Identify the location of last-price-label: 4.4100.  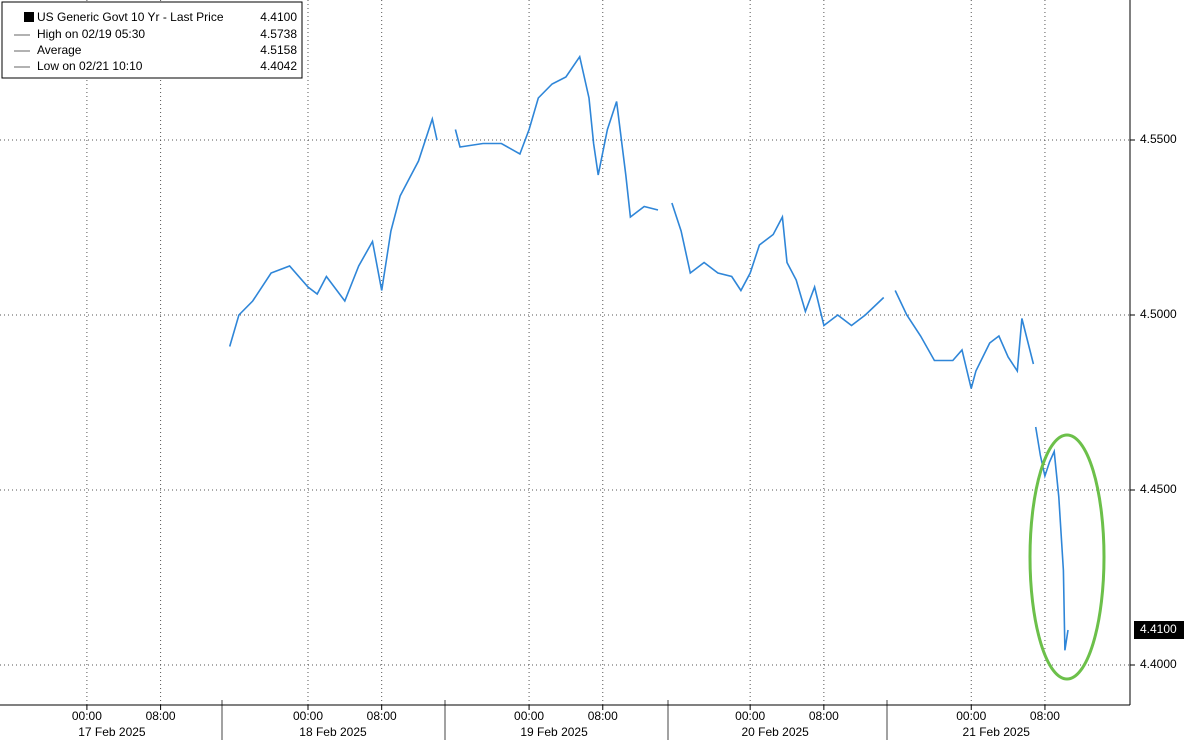
(1158, 629).